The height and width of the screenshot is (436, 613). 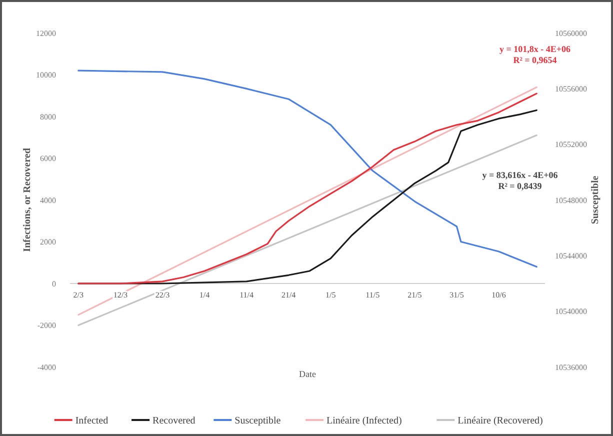 What do you see at coordinates (364, 421) in the screenshot?
I see `legend-label: Linéaire (Infected)` at bounding box center [364, 421].